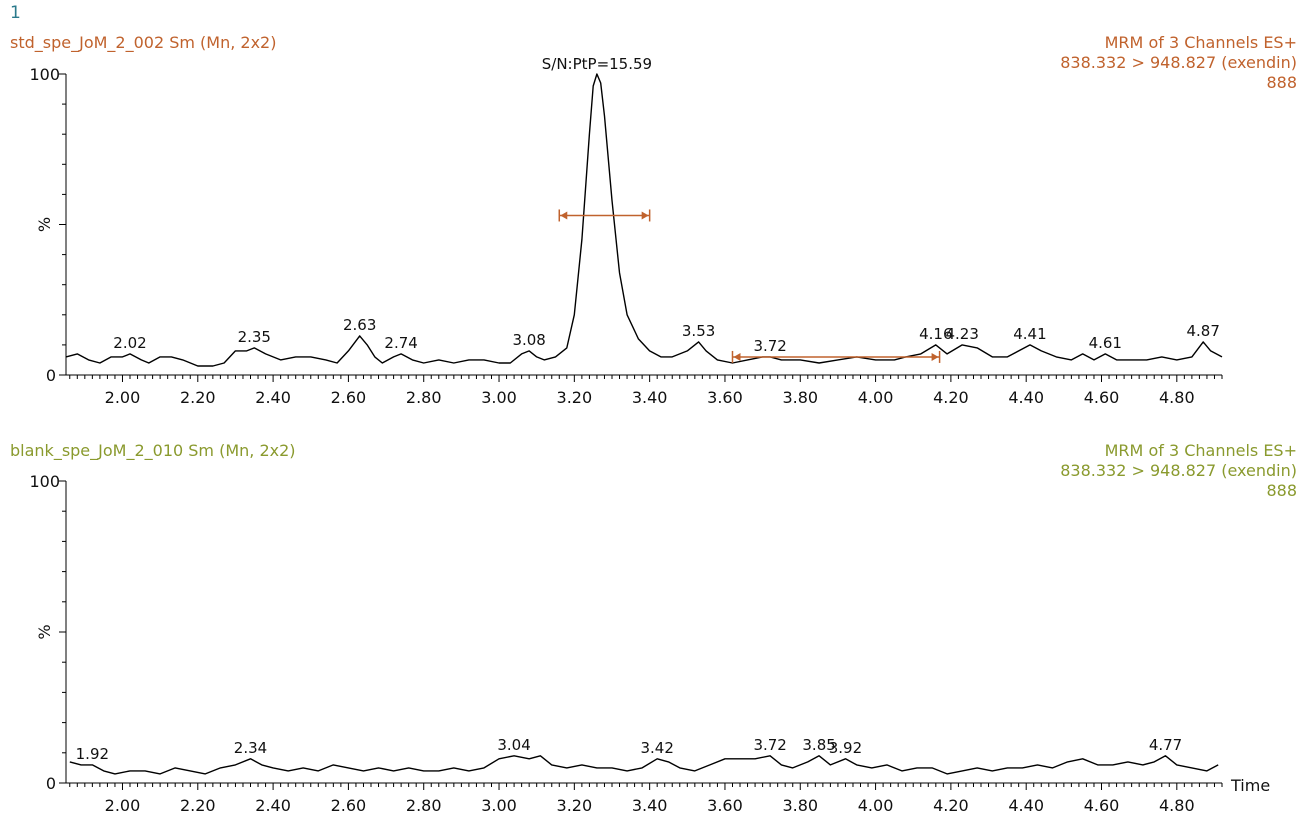  Describe the element at coordinates (644, 765) in the screenshot. I see `series-line` at that location.